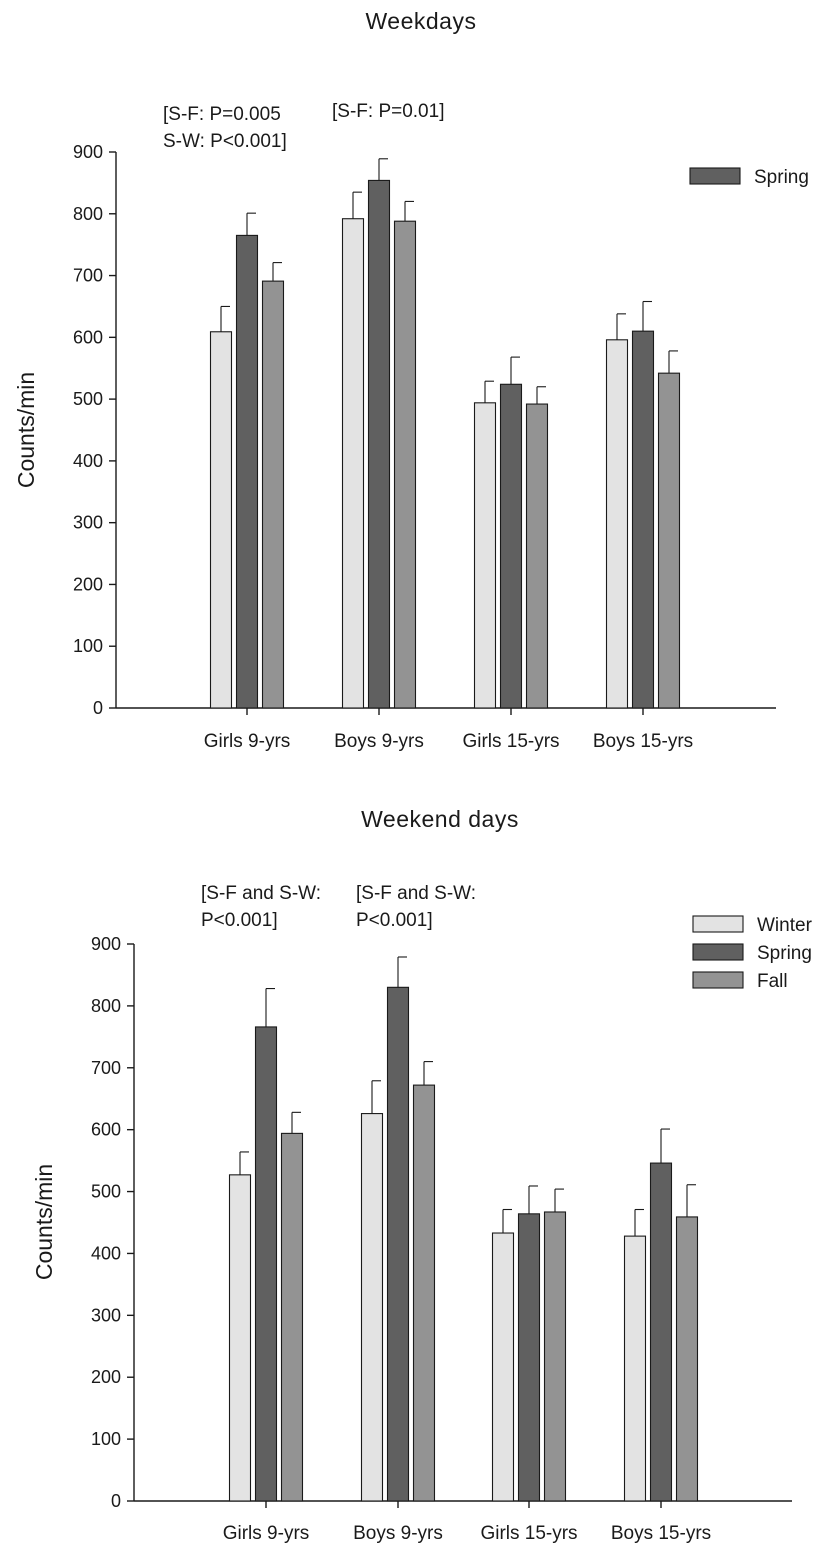 The width and height of the screenshot is (823, 1548). What do you see at coordinates (510, 741) in the screenshot?
I see `chart-1-x-tick-label: Girls 15-yrs` at bounding box center [510, 741].